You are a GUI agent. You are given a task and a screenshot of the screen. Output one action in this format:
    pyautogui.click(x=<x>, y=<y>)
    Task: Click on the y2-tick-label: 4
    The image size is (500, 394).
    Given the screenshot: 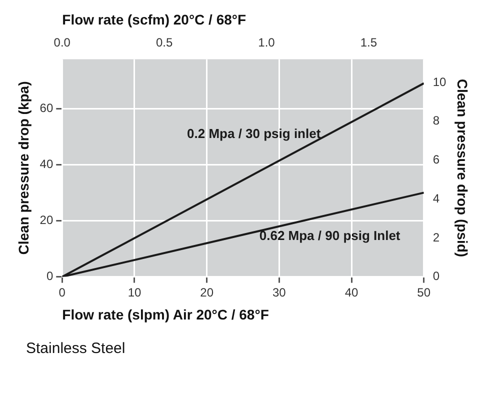 What is the action you would take?
    pyautogui.click(x=436, y=198)
    